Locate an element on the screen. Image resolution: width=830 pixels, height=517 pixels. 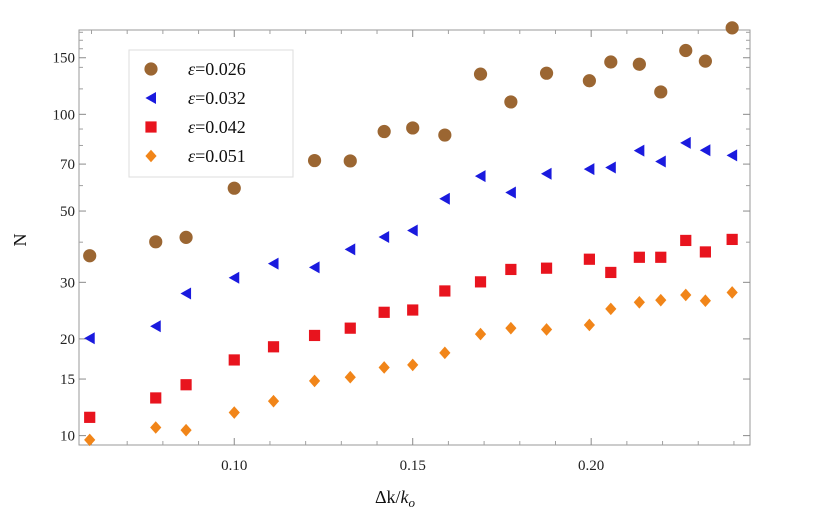
legend-label-series-3: ε=0.042 is located at coordinates (217, 127).